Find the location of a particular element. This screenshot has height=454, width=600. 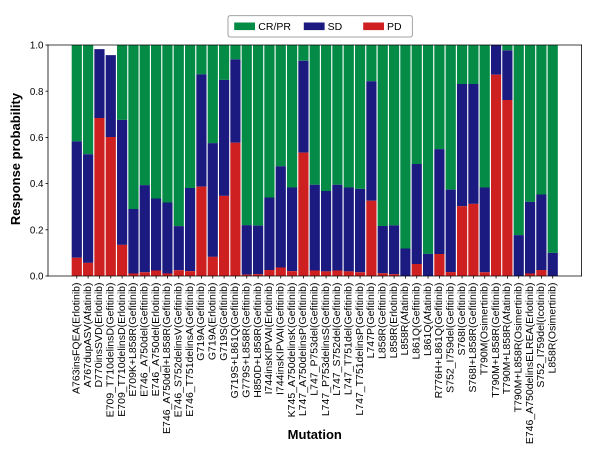

svg-text: S752_I759del(Gefitinib) is located at coordinates (450, 337).